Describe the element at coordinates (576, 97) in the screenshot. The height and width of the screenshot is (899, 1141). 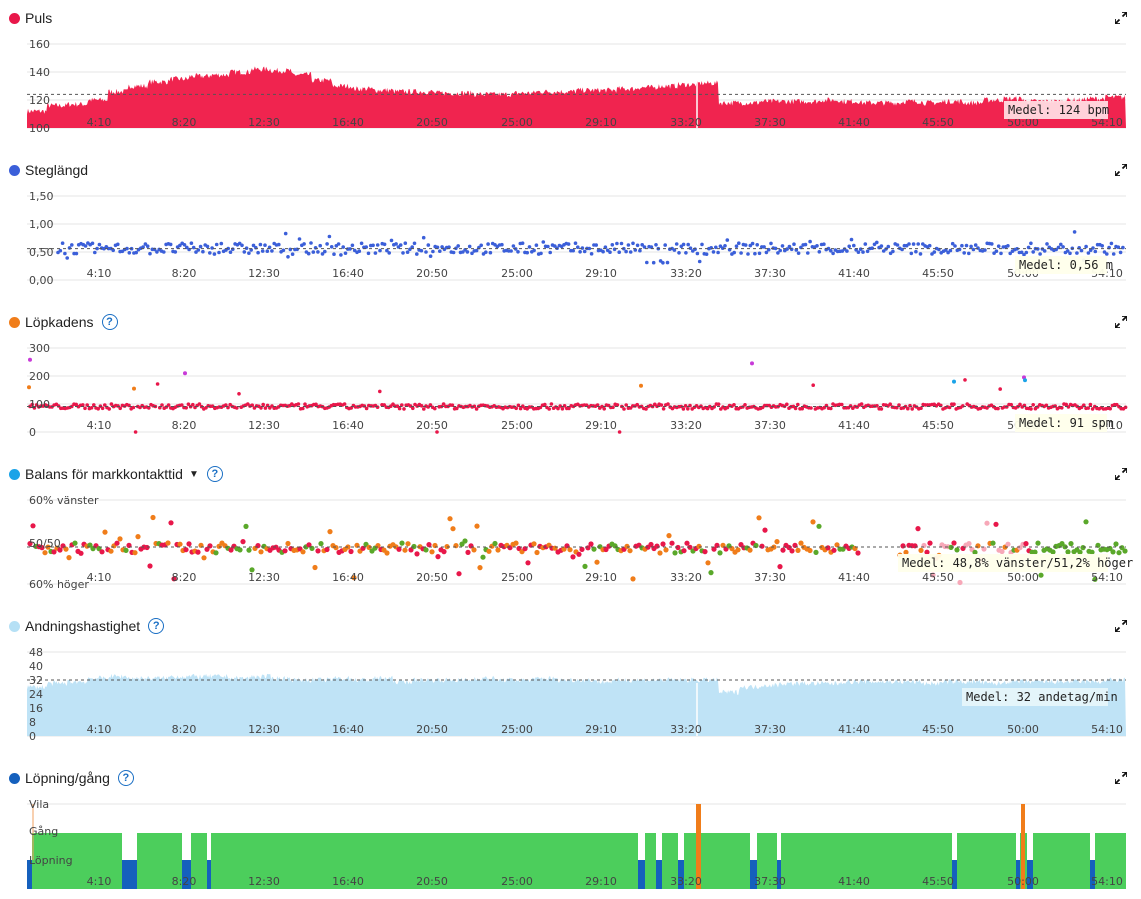
I see `area-series` at that location.